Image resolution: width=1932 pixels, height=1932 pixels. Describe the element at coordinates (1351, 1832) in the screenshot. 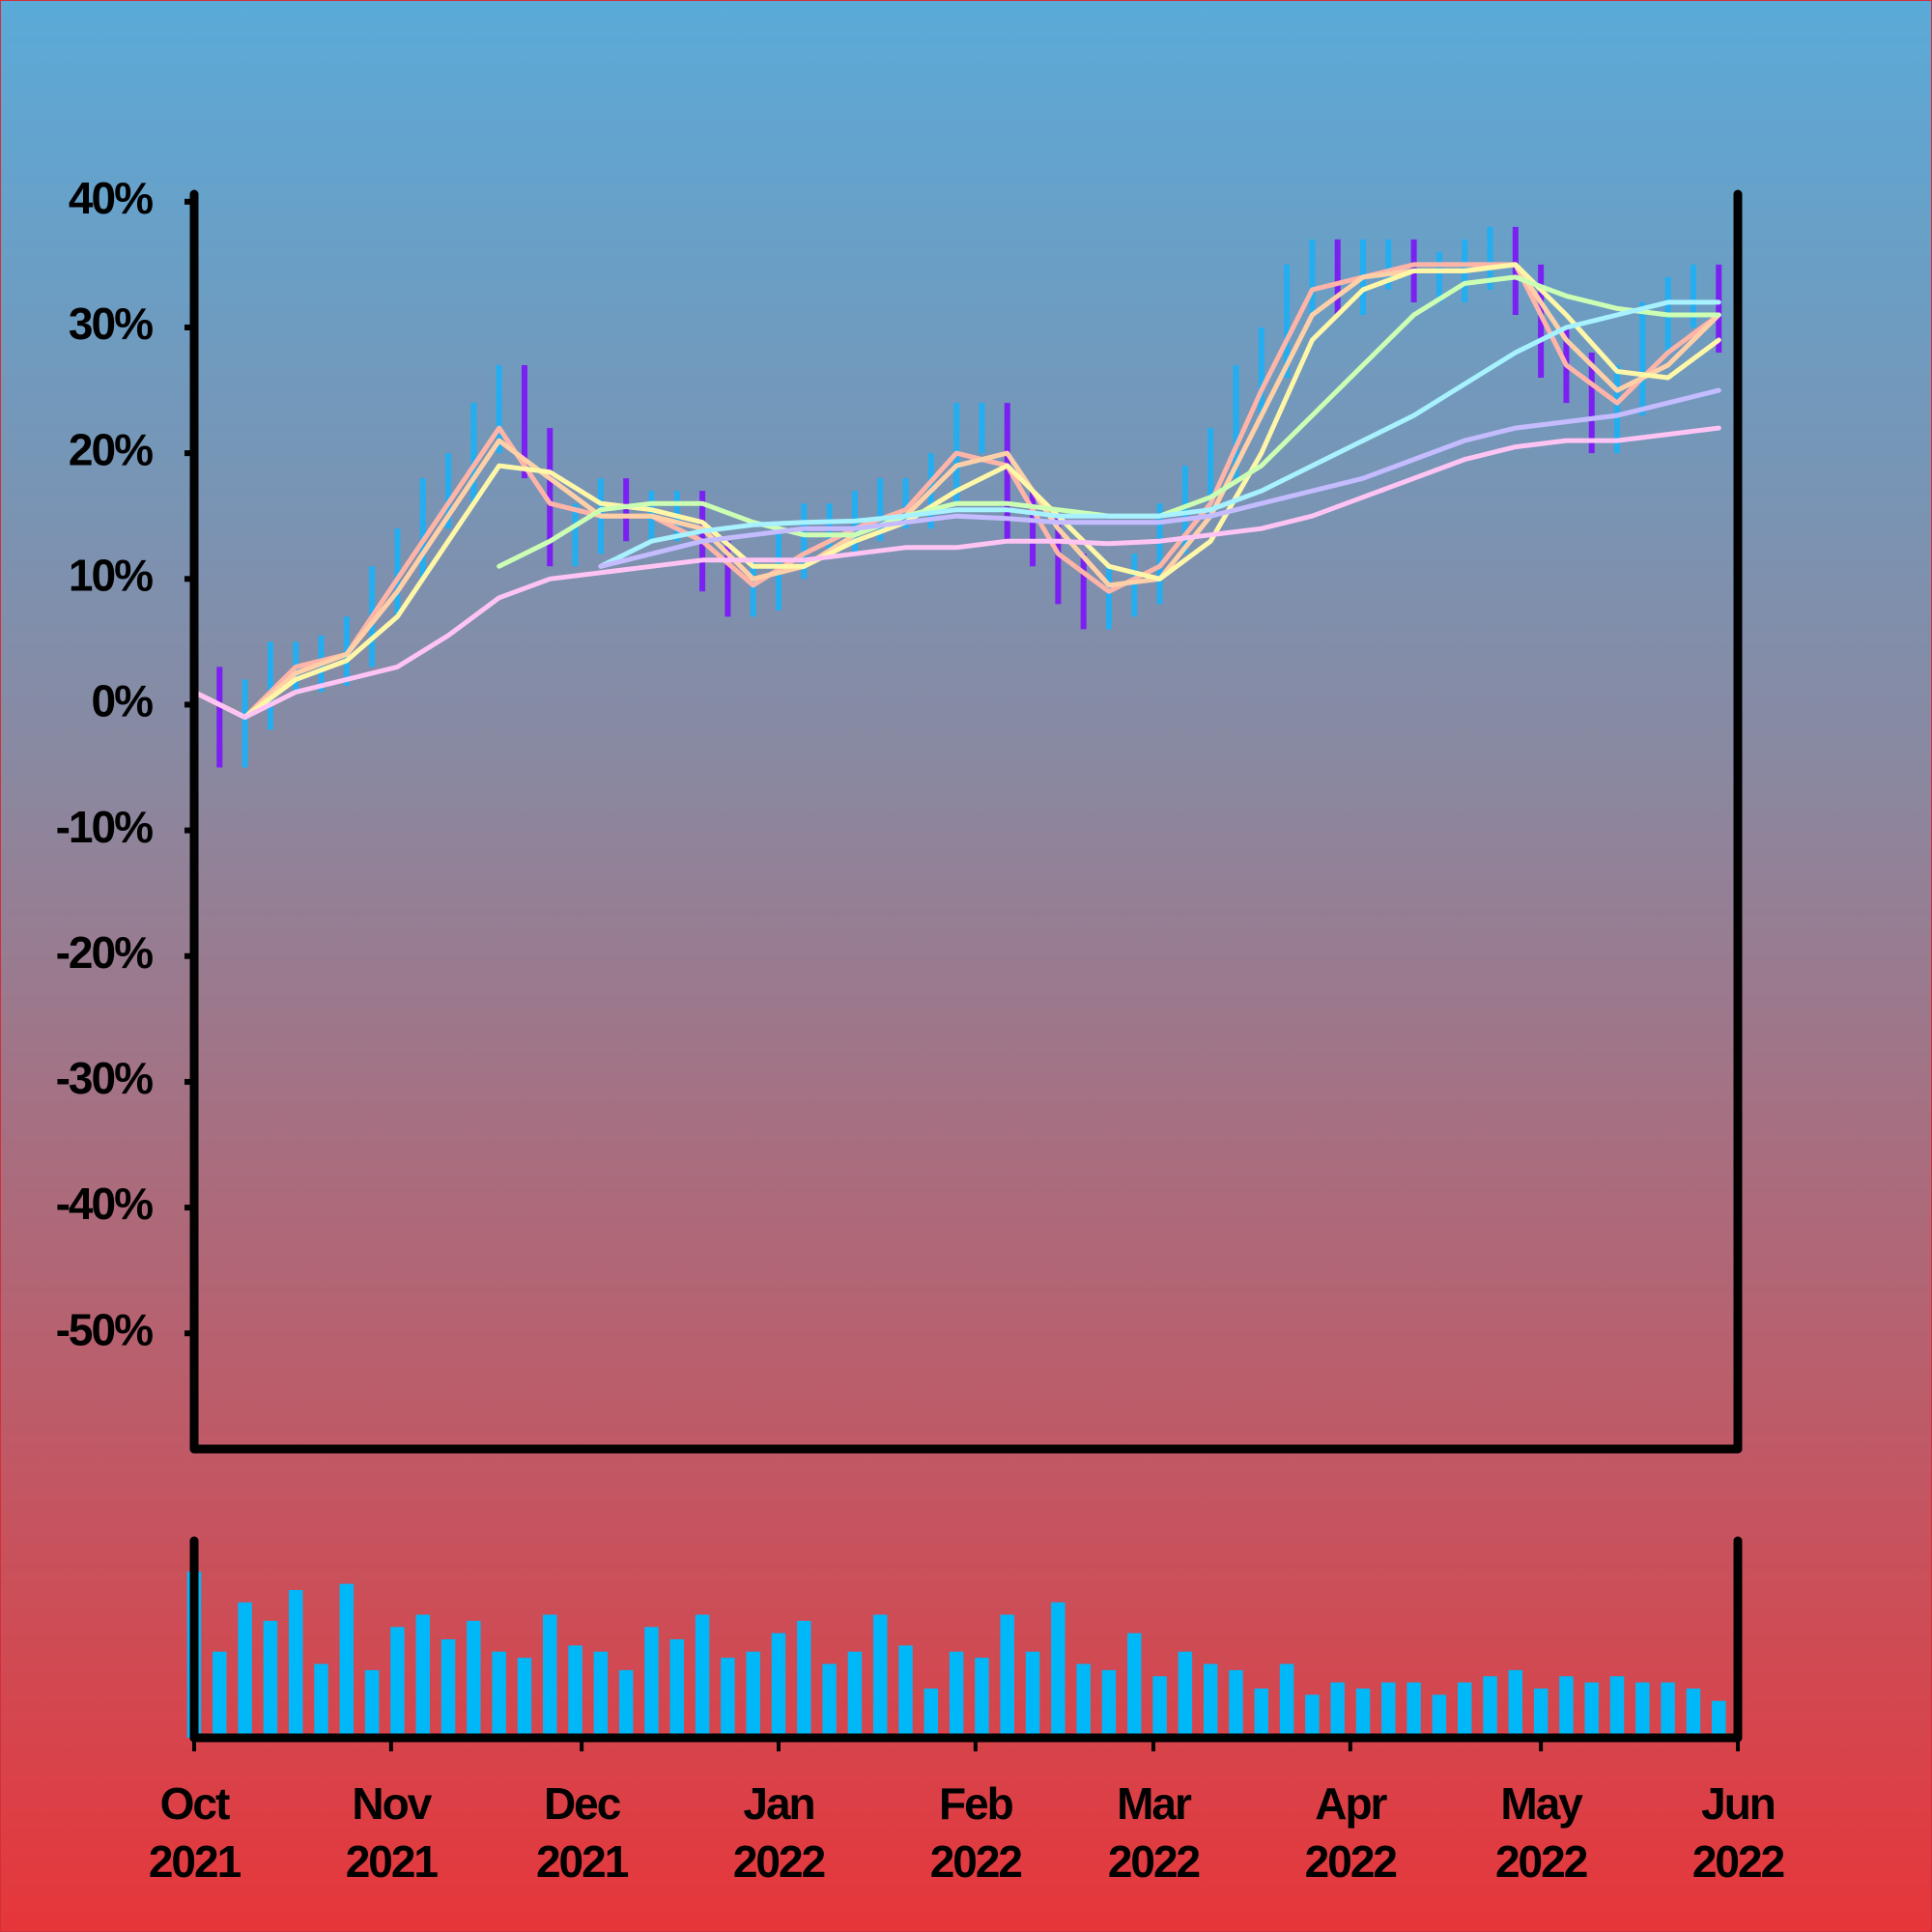

I see `x-tick-label: Apr 2022` at that location.